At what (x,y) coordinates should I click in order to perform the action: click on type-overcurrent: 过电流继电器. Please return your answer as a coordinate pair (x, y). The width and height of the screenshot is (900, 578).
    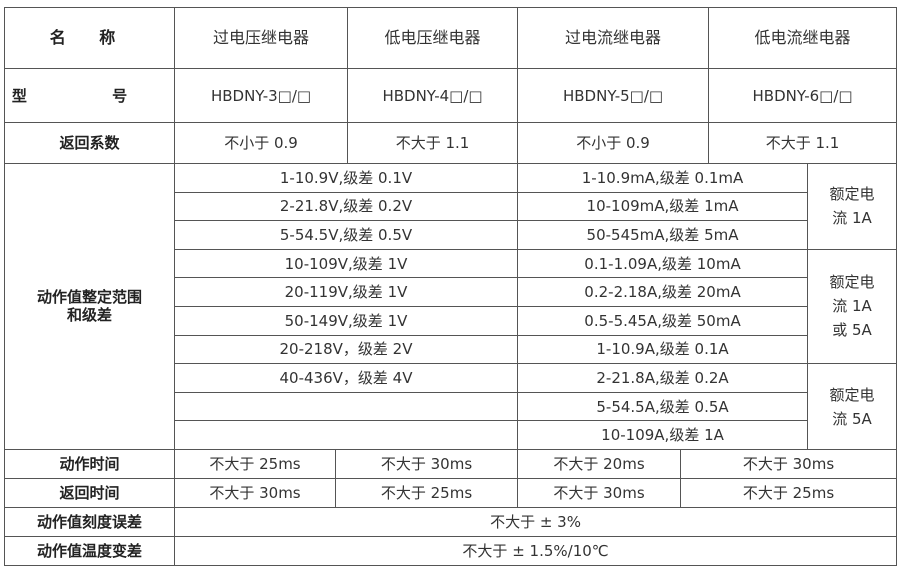
    Looking at the image, I should click on (613, 38).